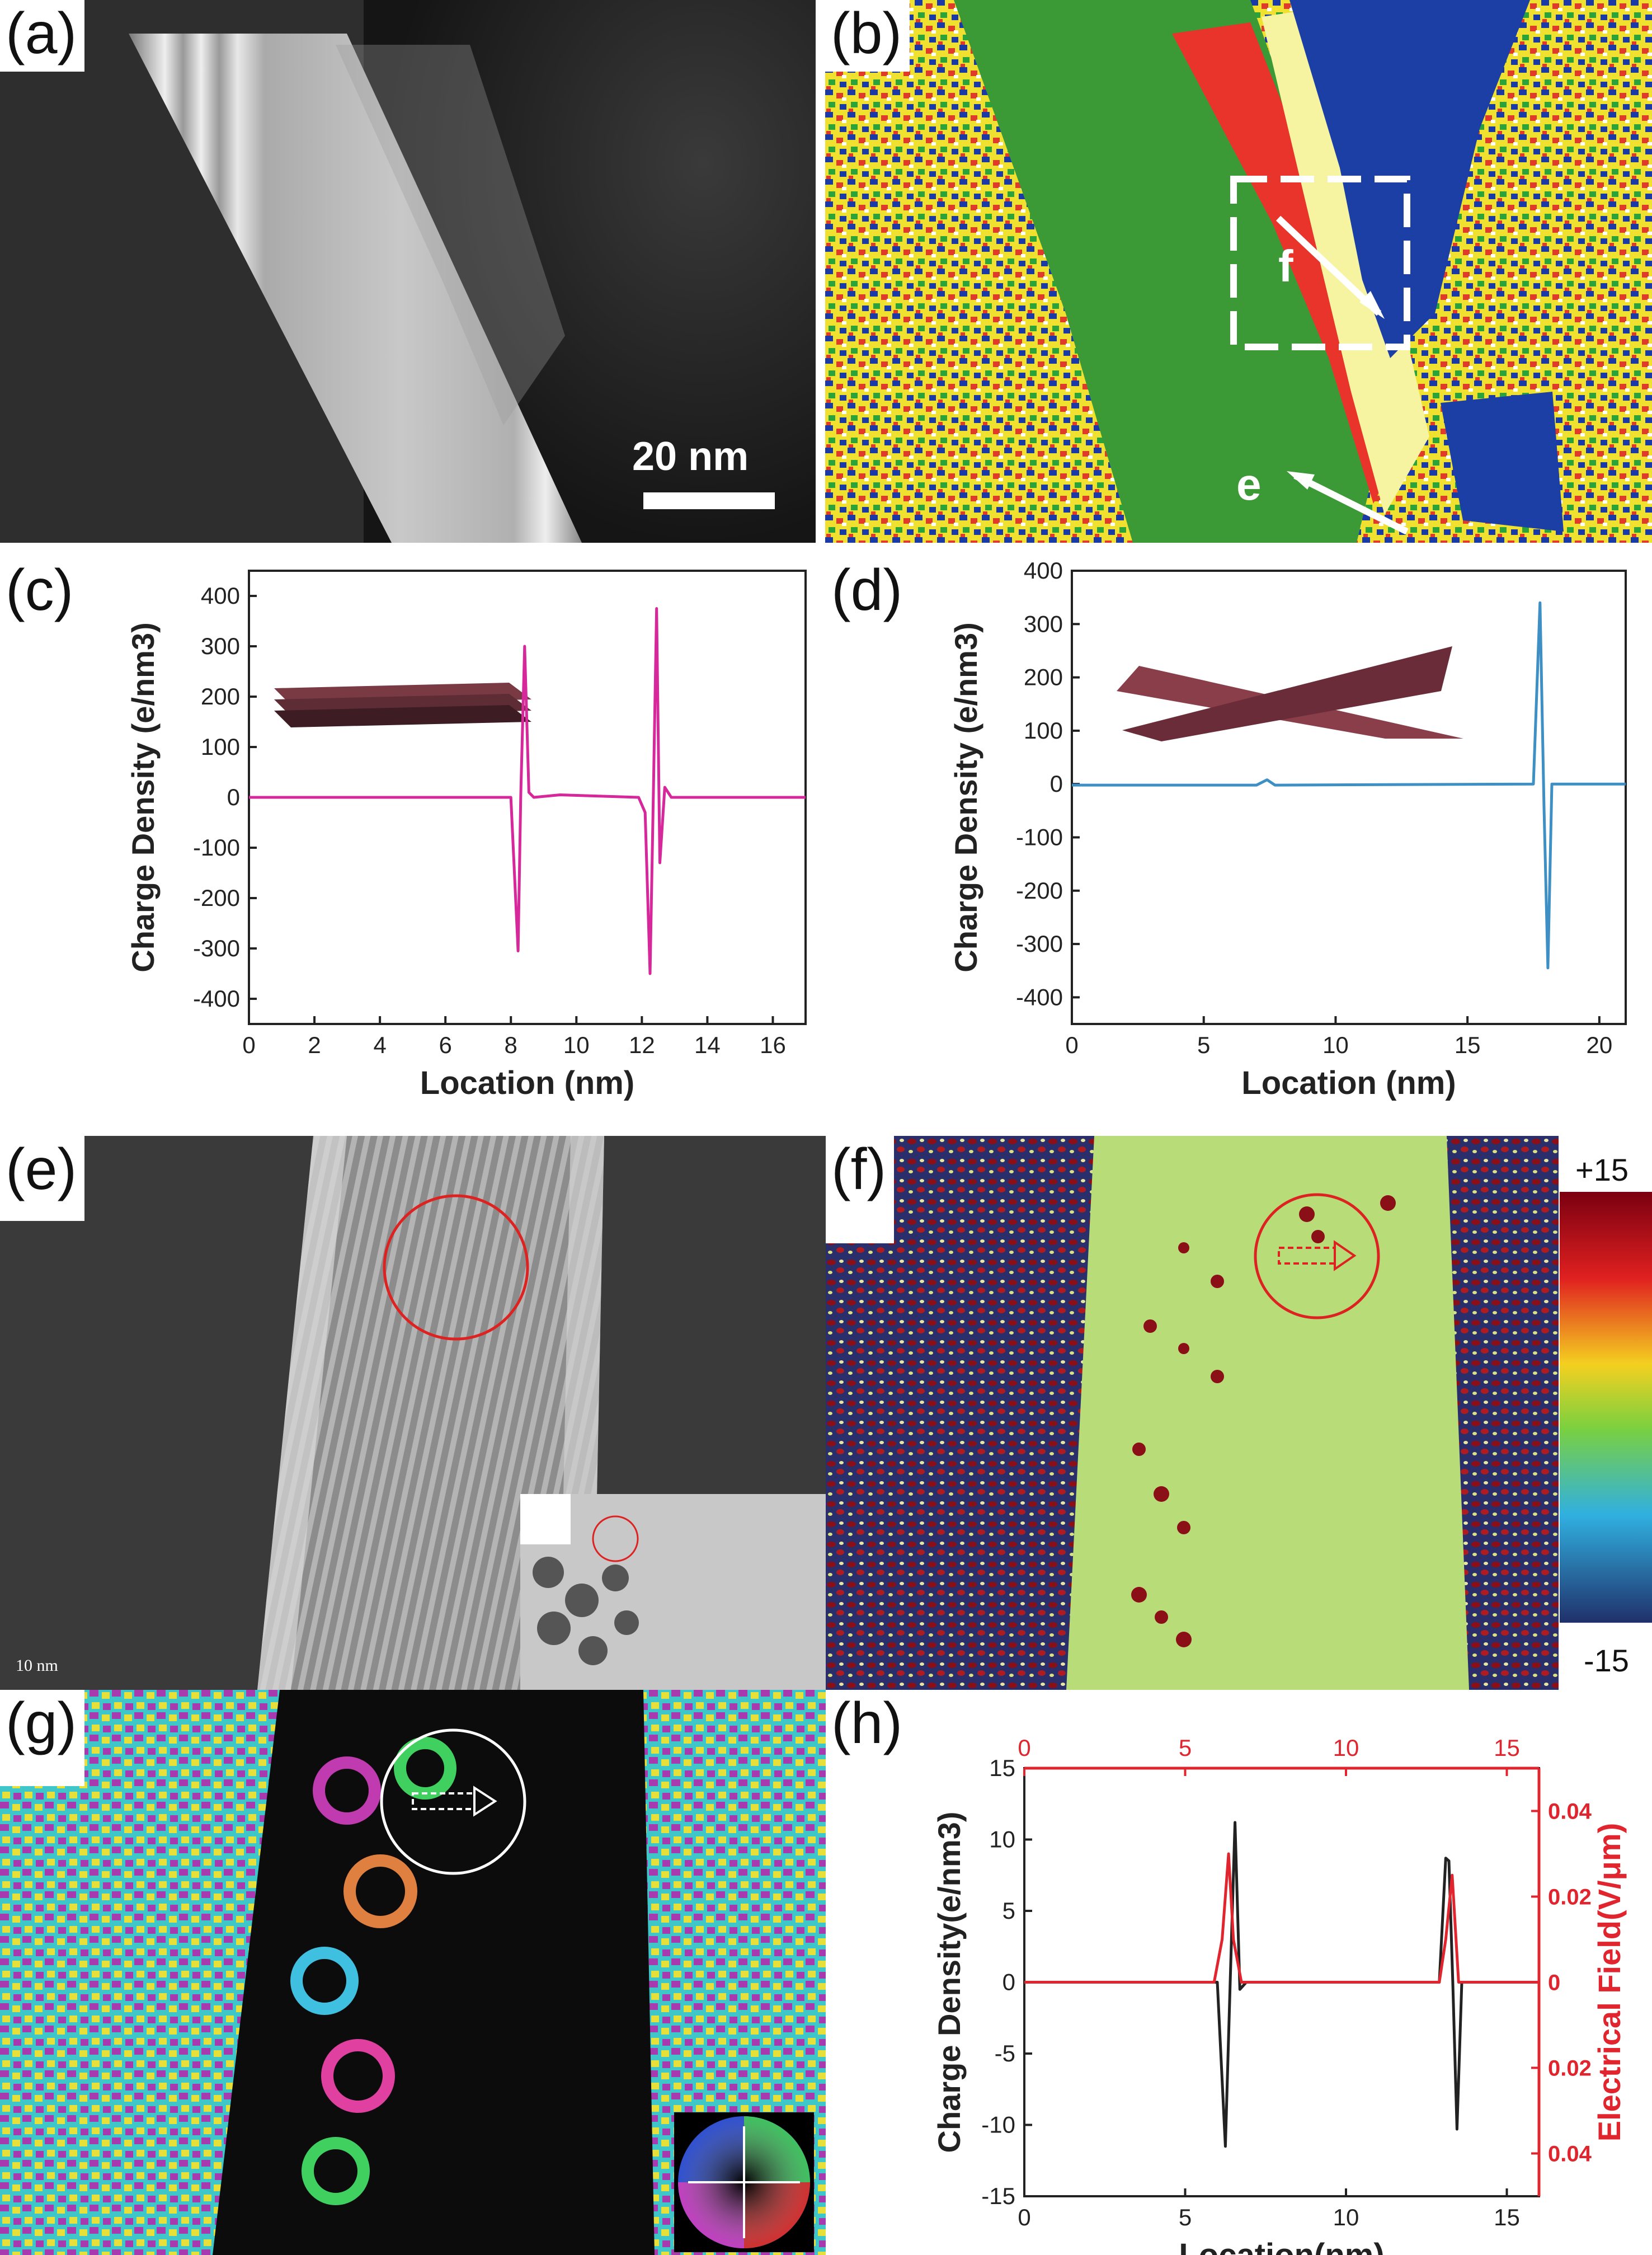 The height and width of the screenshot is (2255, 1652). I want to click on y-tick-label: 5, so click(1009, 1910).